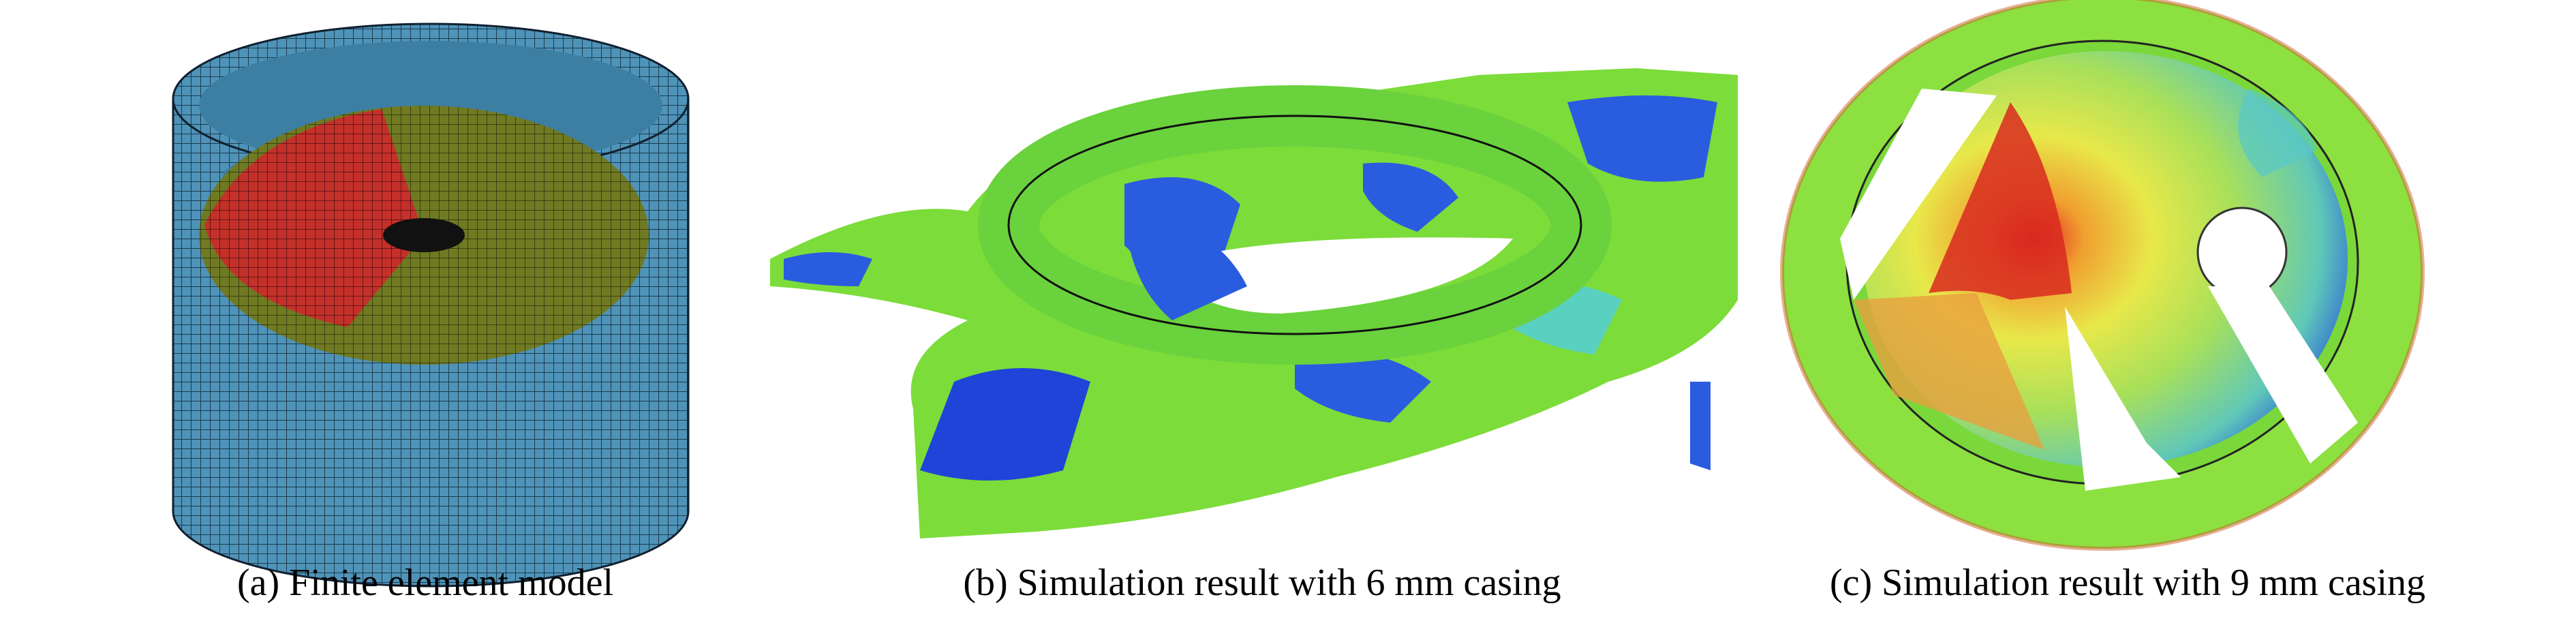 This screenshot has width=2576, height=623. Describe the element at coordinates (1262, 583) in the screenshot. I see `caption: (b) Simulation result with 6 mm casing` at that location.